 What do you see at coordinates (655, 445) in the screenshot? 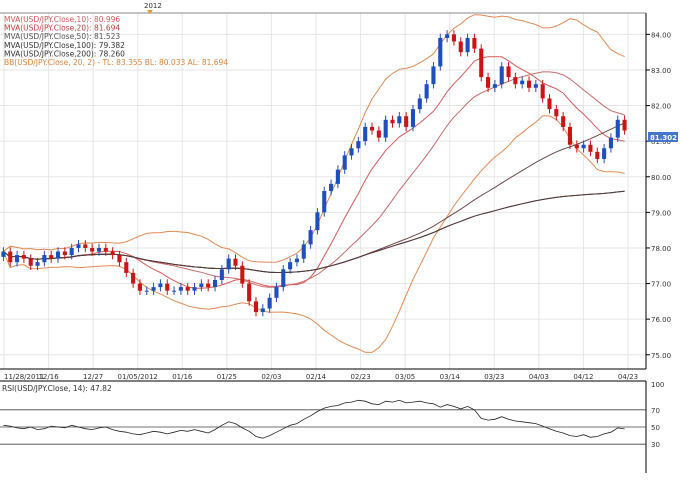
I see `rsi-tick-label: 30` at bounding box center [655, 445].